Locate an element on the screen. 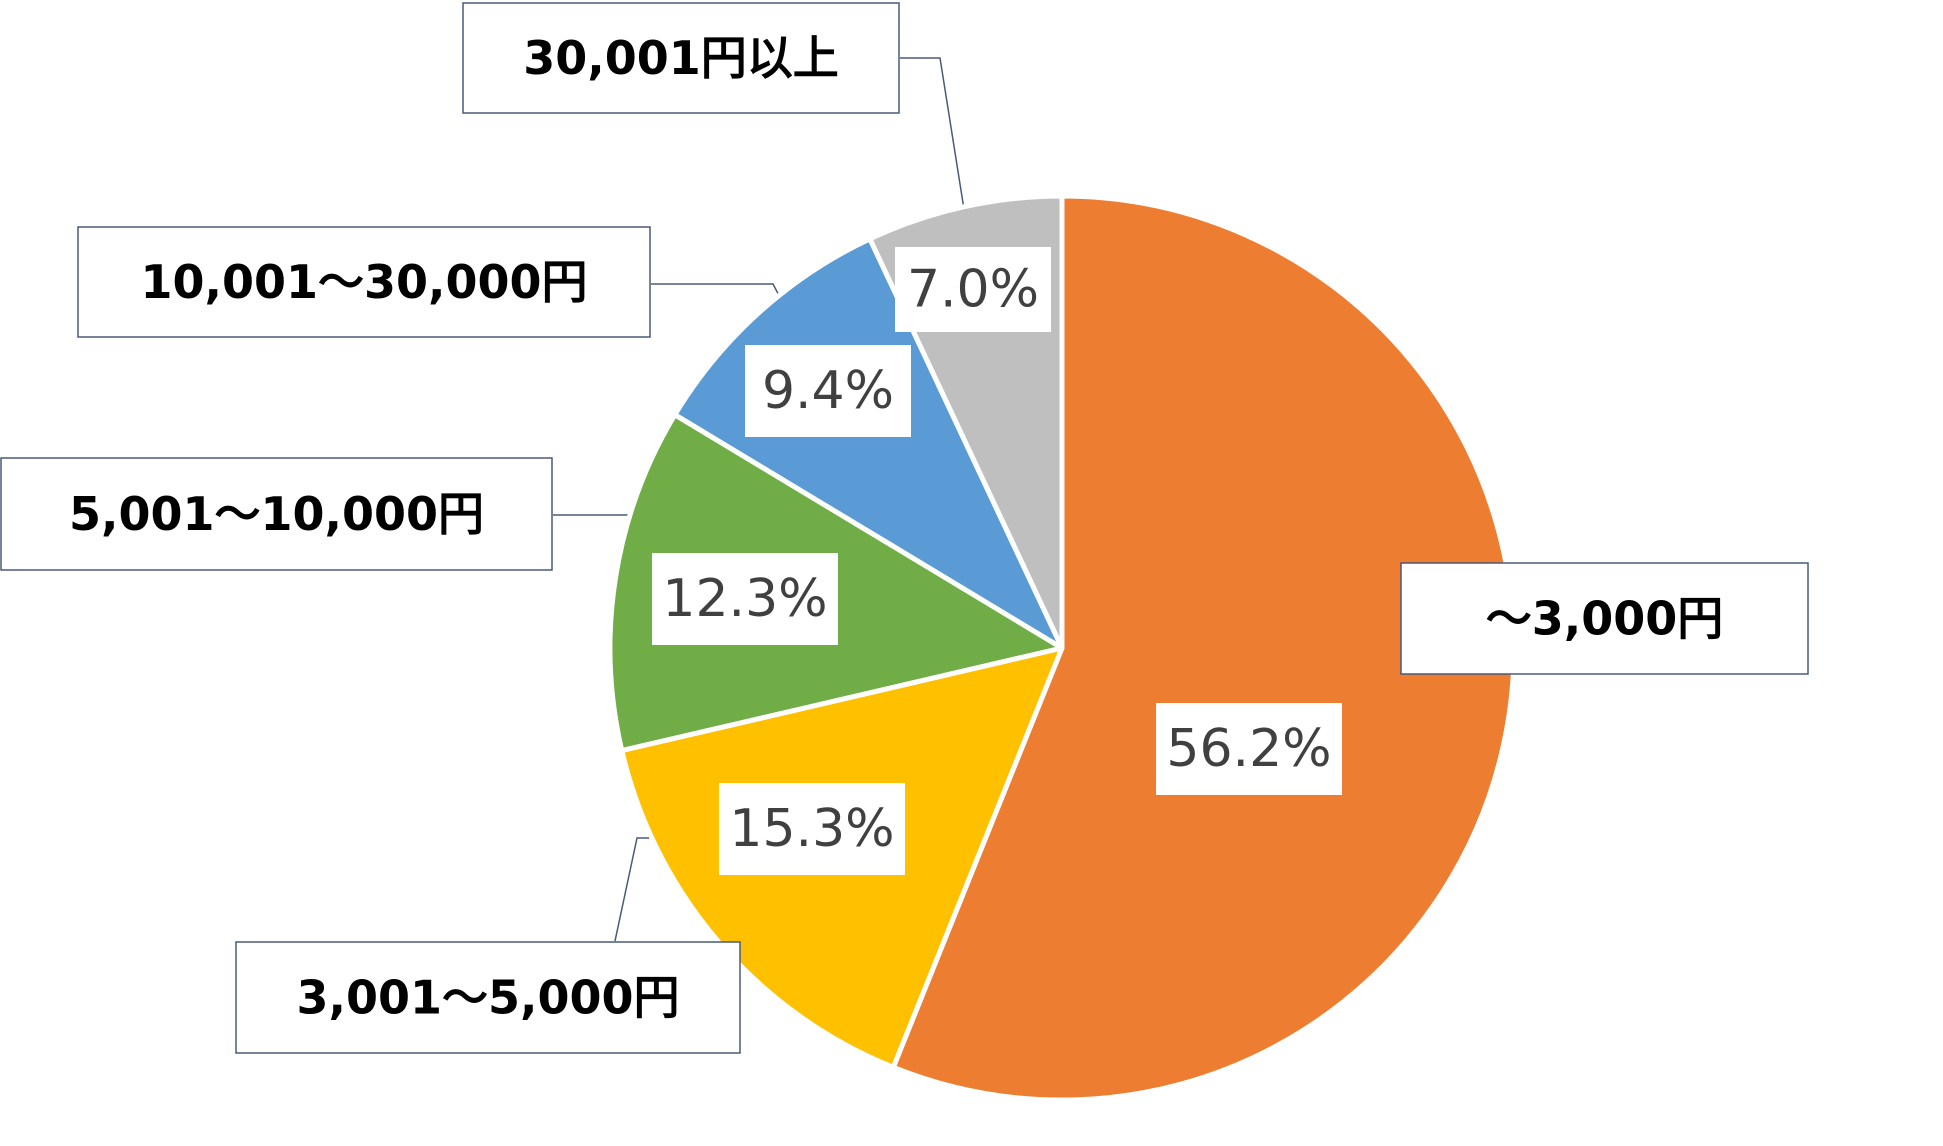  data-label: 12.3% is located at coordinates (745, 599).